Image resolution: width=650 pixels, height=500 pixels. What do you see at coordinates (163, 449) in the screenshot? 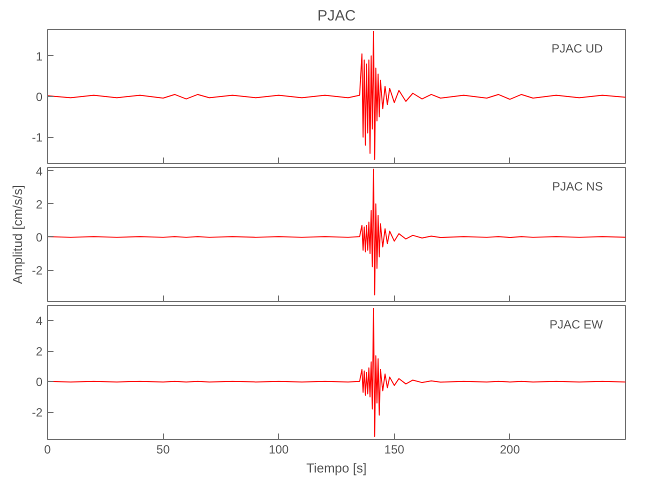
I see `x-tick-label: 50` at bounding box center [163, 449].